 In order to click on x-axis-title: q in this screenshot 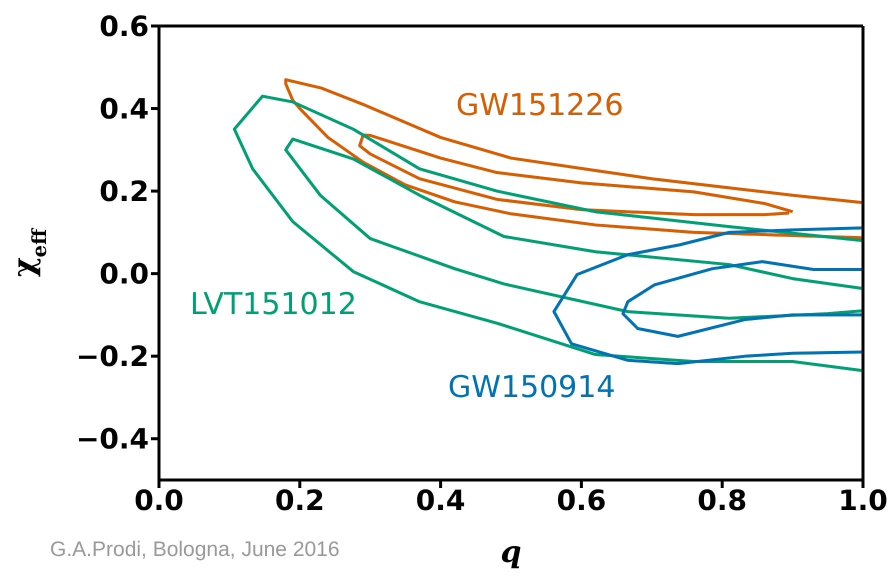, I will do `click(511, 552)`.